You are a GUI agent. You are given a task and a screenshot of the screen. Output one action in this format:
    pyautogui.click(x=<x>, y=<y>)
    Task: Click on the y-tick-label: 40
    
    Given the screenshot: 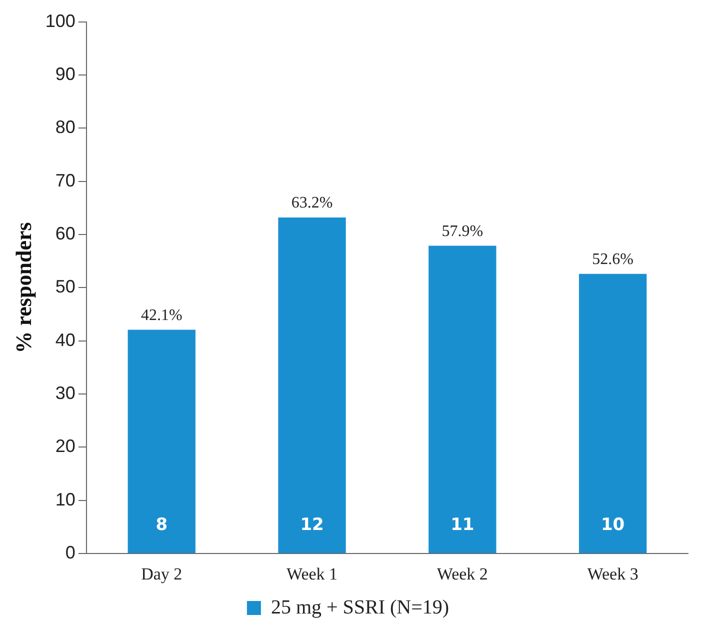 What is the action you would take?
    pyautogui.click(x=65, y=340)
    